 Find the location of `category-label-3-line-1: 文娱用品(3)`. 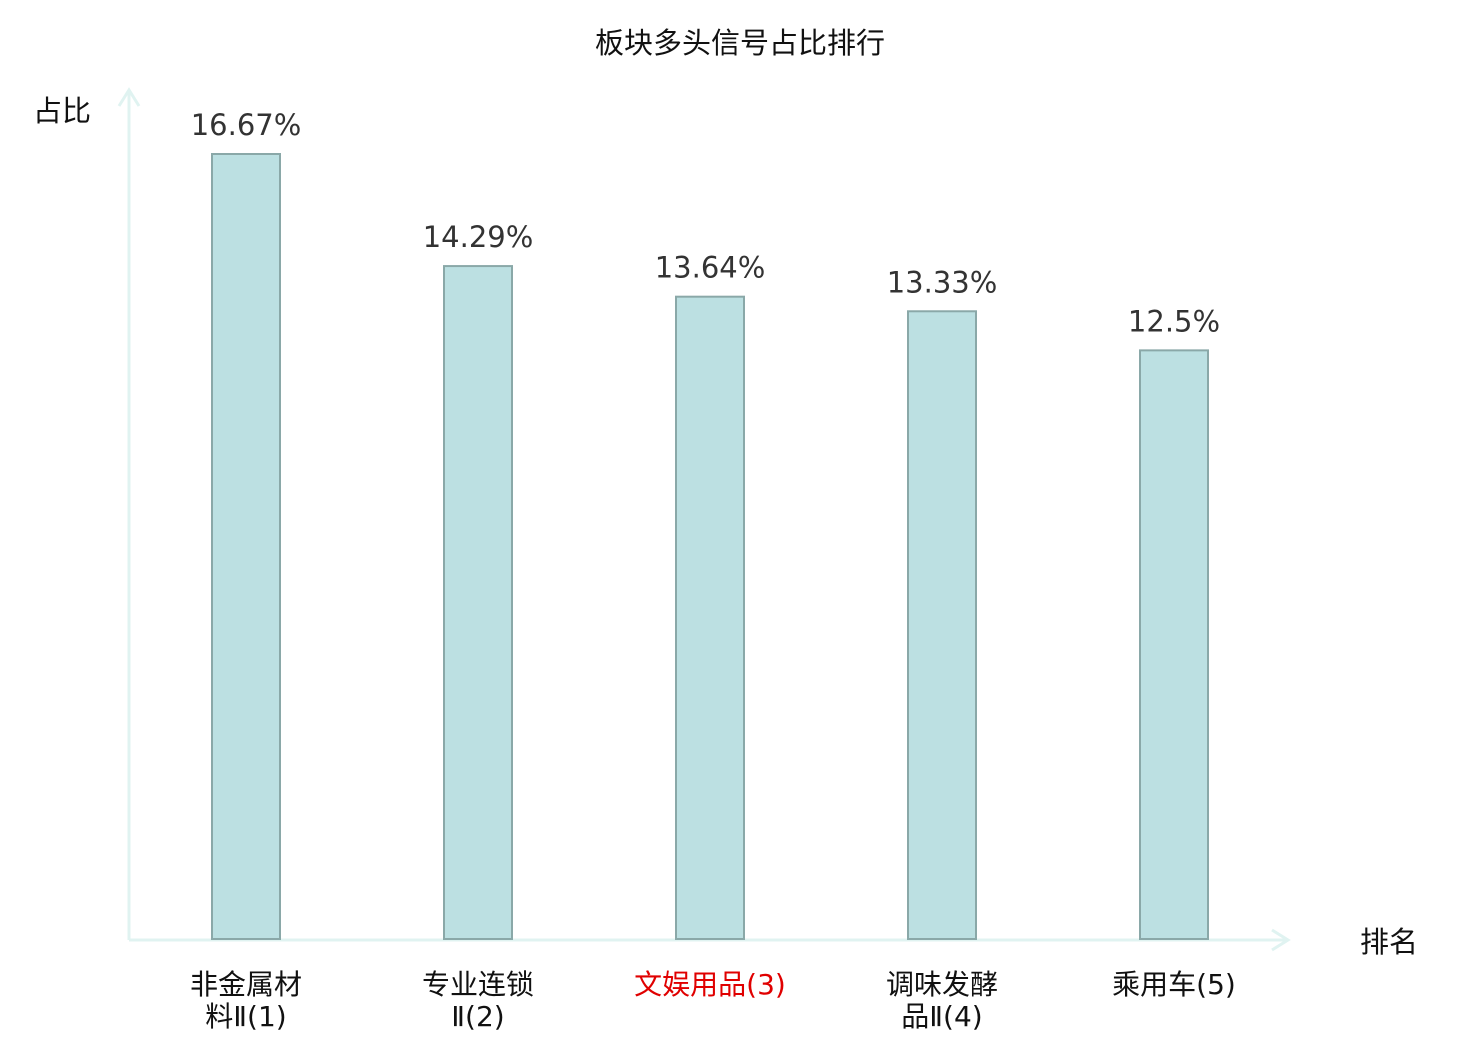

category-label-3-line-1: 文娱用品(3) is located at coordinates (710, 984).